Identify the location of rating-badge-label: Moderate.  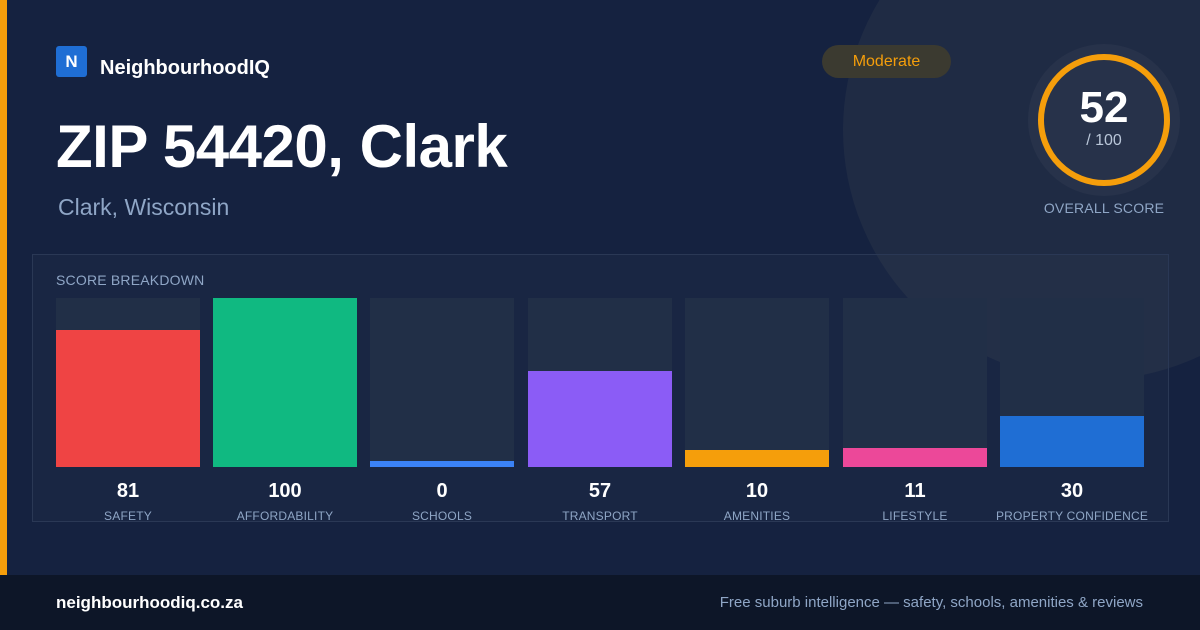
(886, 61).